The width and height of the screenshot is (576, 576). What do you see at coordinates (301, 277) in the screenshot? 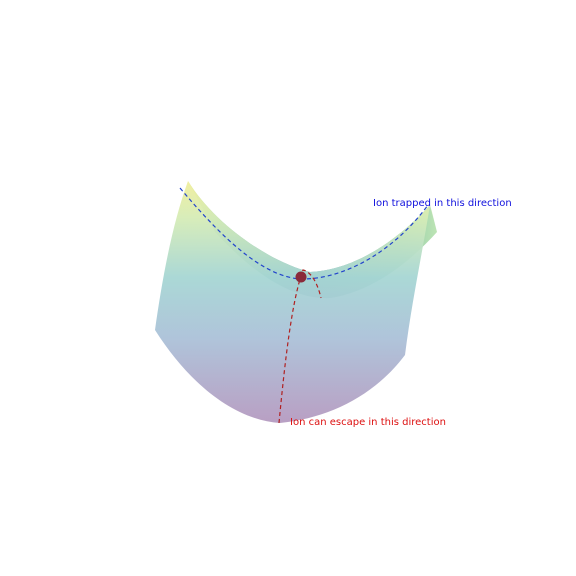
I see `saddle-point-marker` at bounding box center [301, 277].